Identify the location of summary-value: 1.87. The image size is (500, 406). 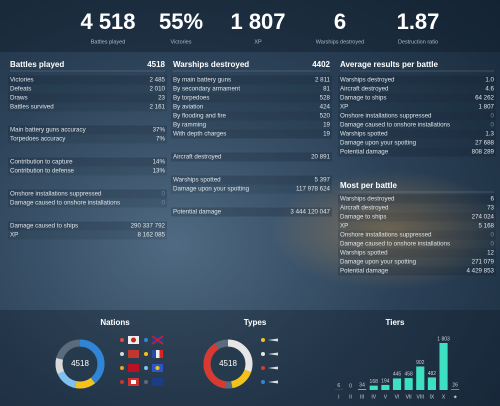
(418, 21).